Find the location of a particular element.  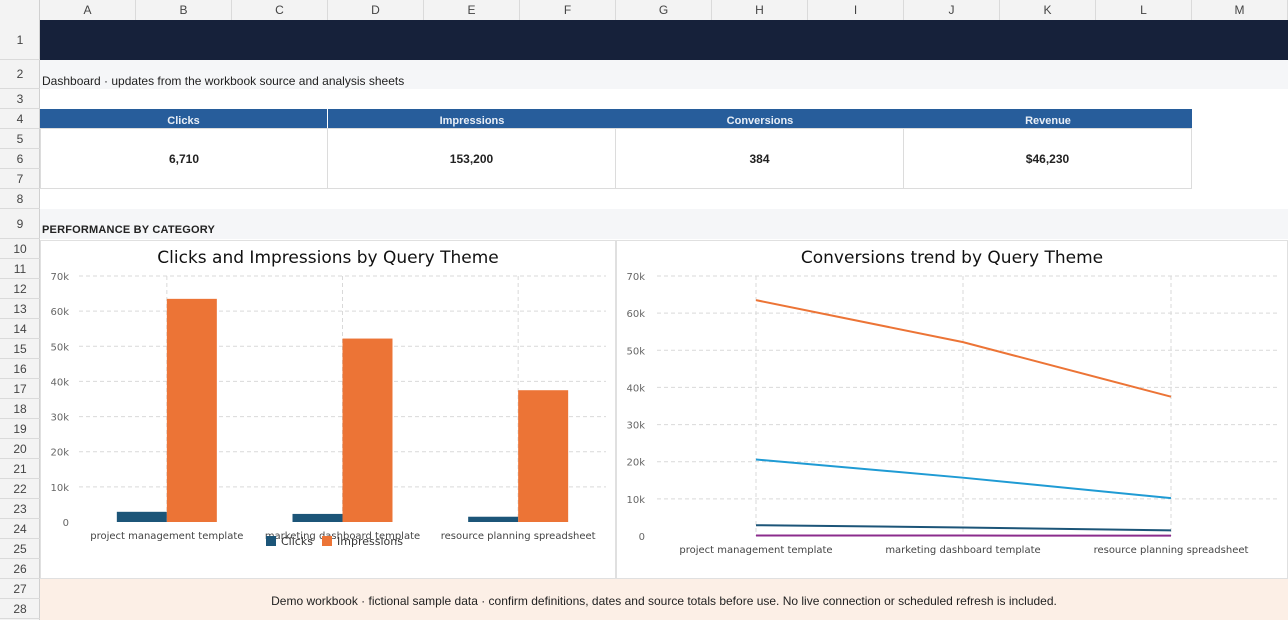

kpi-value-clicks: 6,710 is located at coordinates (184, 158).